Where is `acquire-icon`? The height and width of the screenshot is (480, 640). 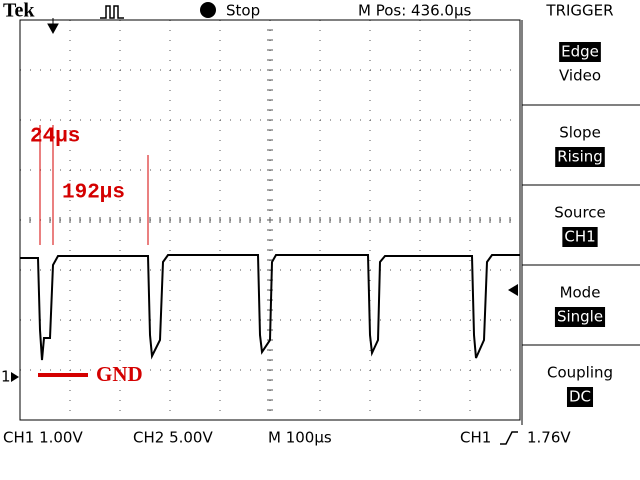 acquire-icon is located at coordinates (112, 12).